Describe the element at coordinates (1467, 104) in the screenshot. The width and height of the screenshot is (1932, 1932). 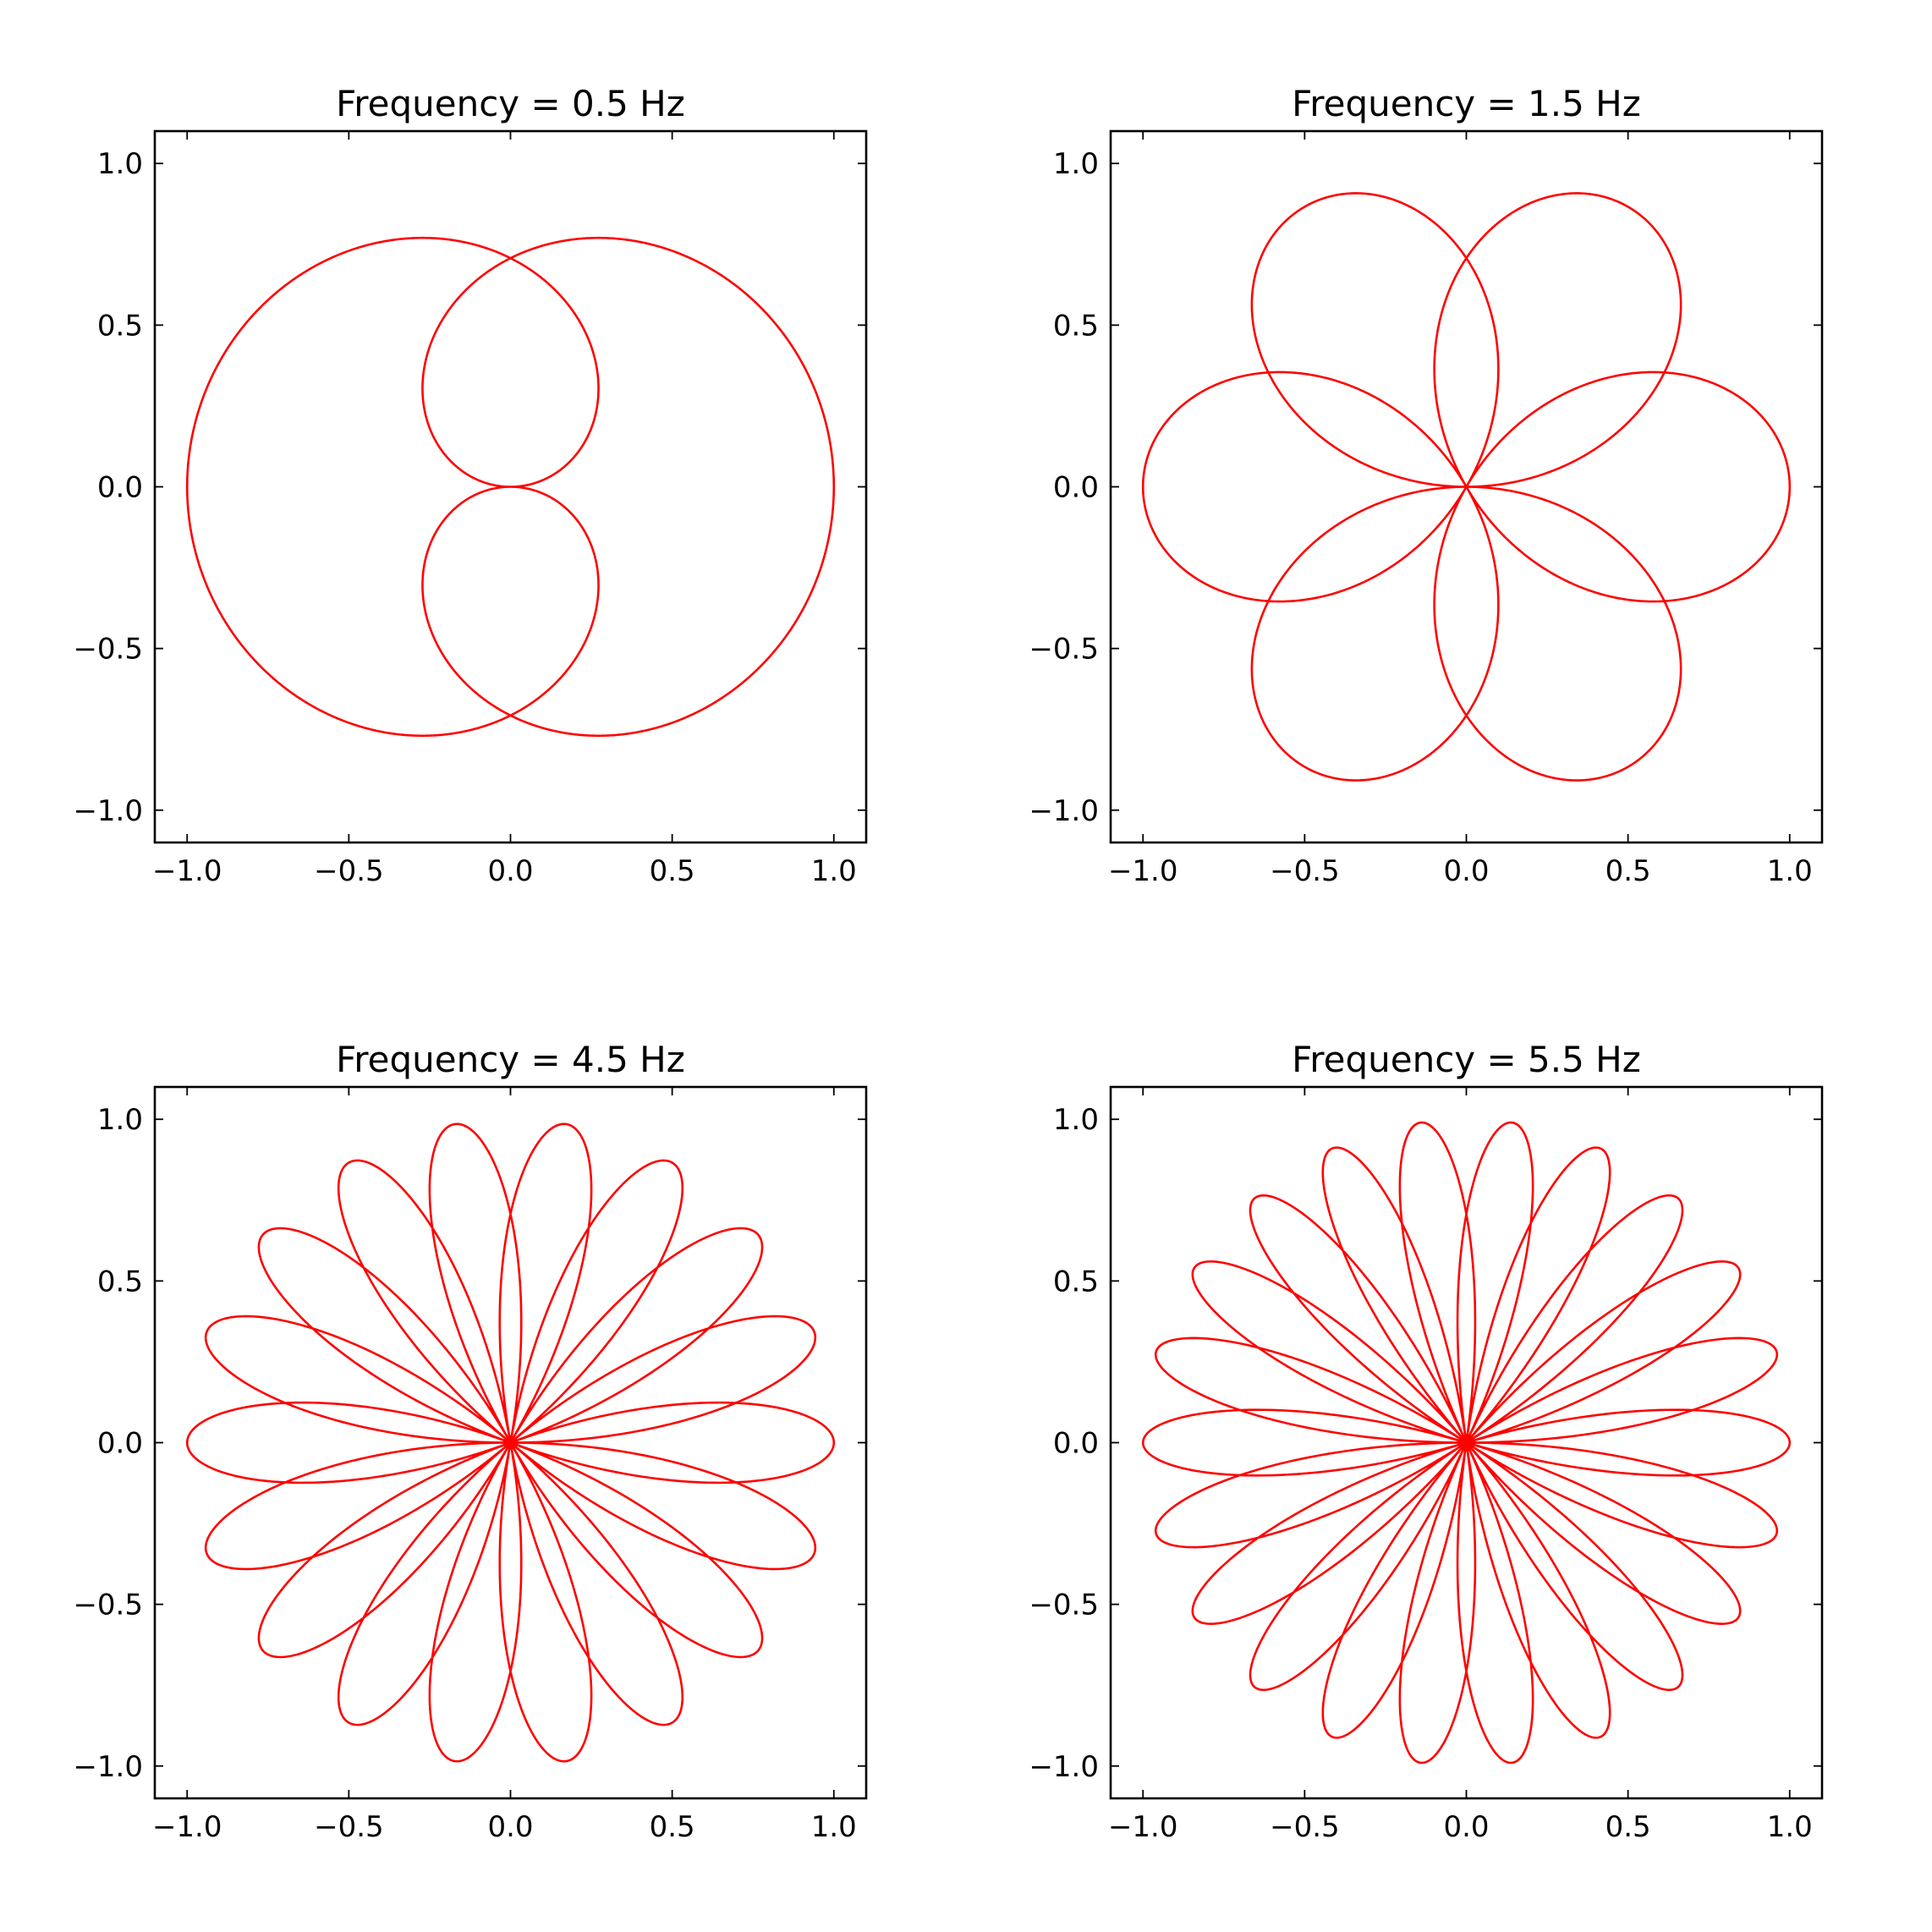
I see `plot-title: Frequency = 1.5 Hz` at that location.